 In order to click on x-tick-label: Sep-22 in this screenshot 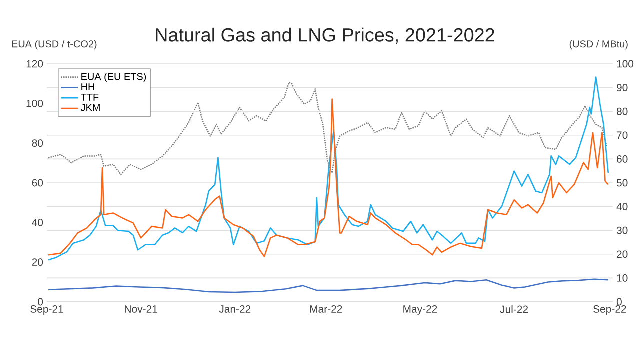, I will do `click(610, 310)`.